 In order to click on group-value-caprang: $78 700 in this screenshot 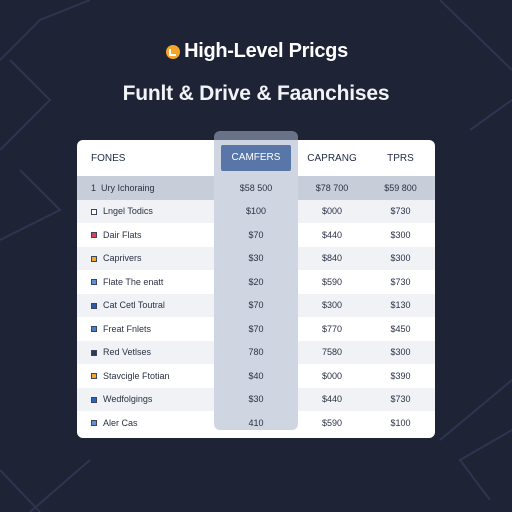, I will do `click(332, 188)`.